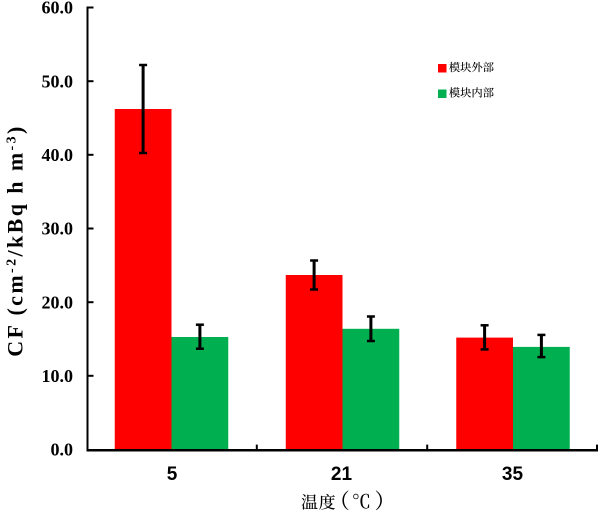 This screenshot has width=600, height=523. I want to click on svg-text: 35, so click(513, 474).